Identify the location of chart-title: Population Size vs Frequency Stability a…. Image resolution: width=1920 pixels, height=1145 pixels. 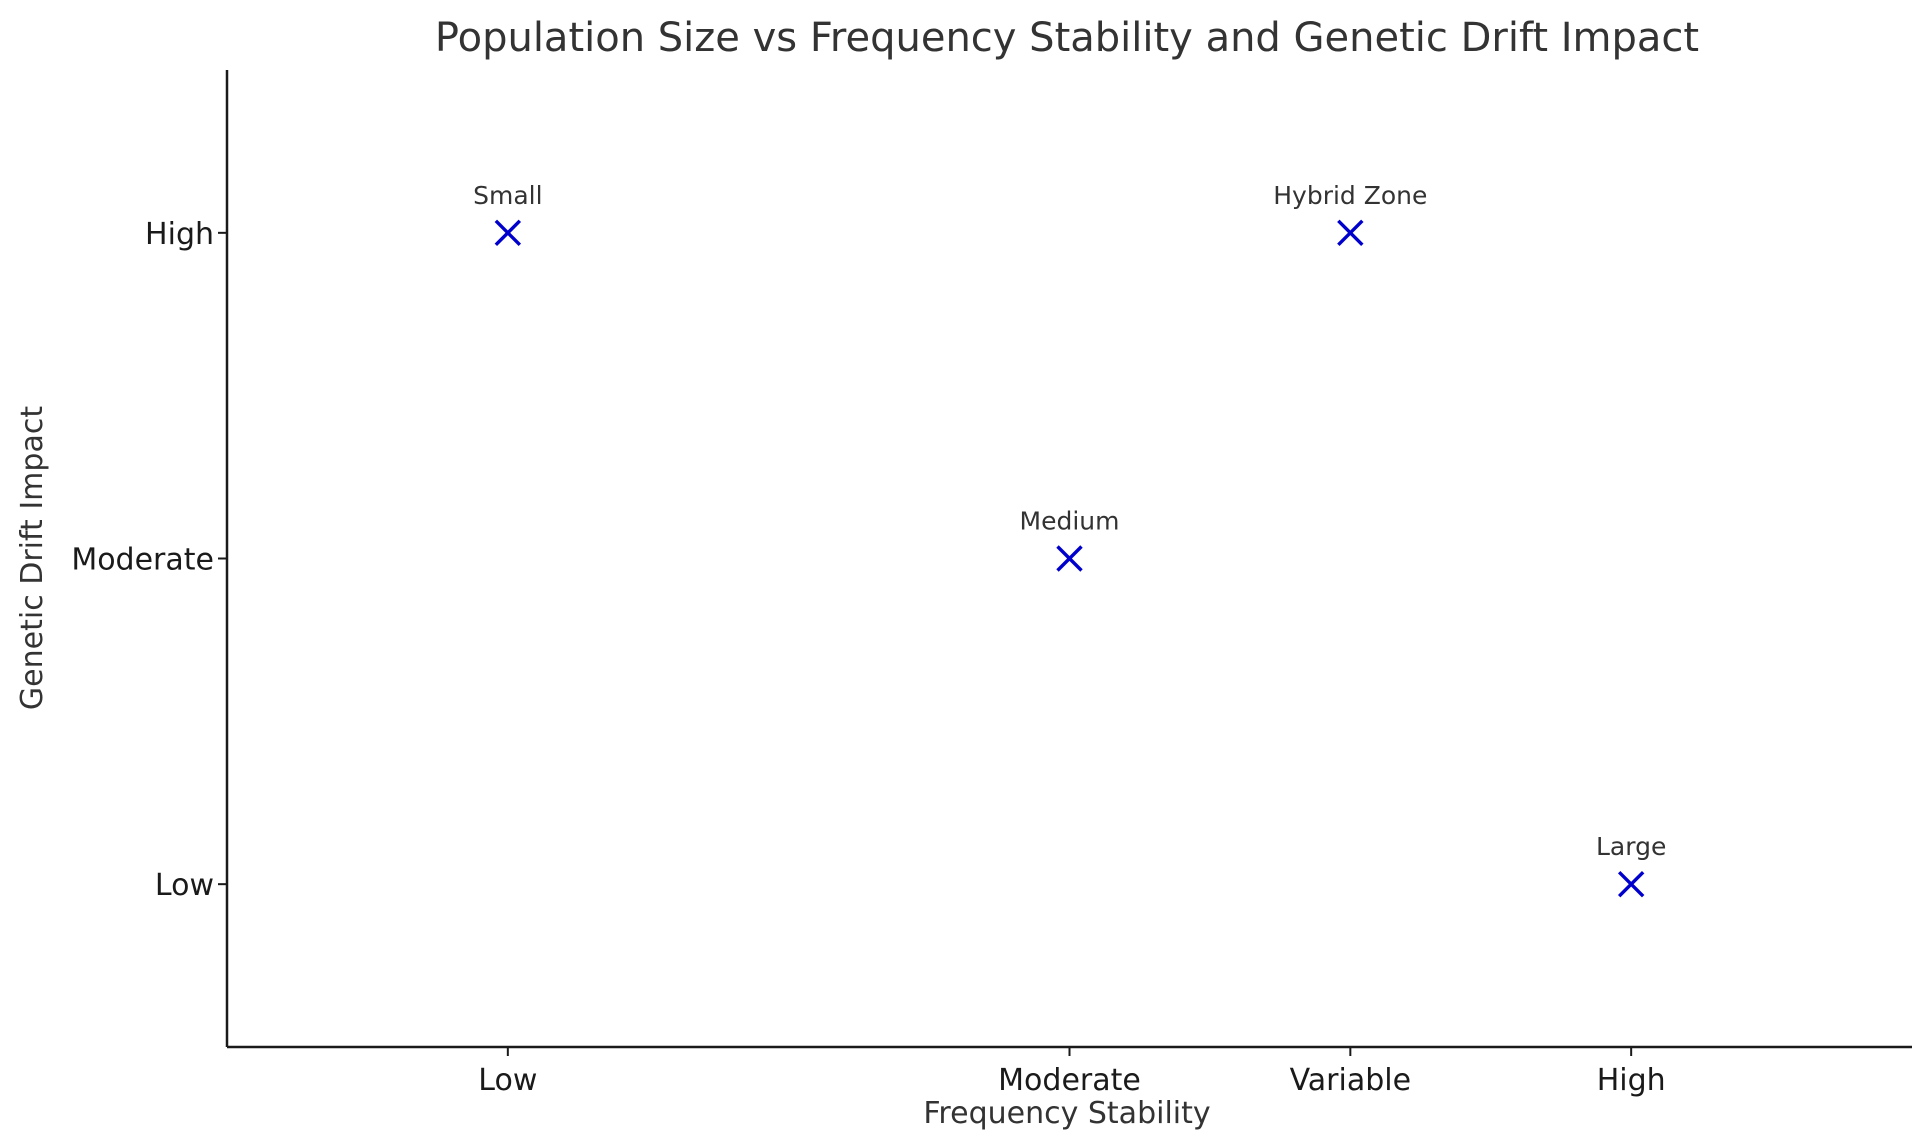
(1067, 38).